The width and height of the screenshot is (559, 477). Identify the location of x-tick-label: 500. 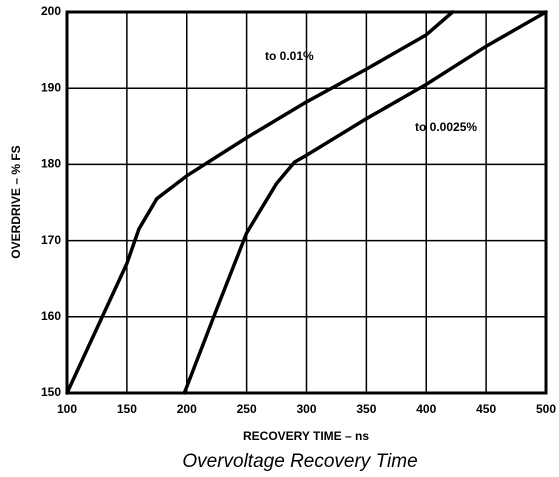
(546, 409).